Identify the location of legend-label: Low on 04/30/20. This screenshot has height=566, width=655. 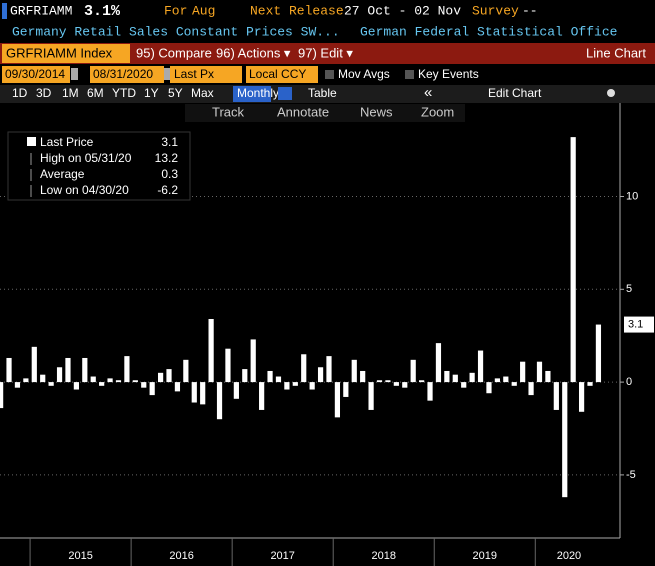
(84, 190).